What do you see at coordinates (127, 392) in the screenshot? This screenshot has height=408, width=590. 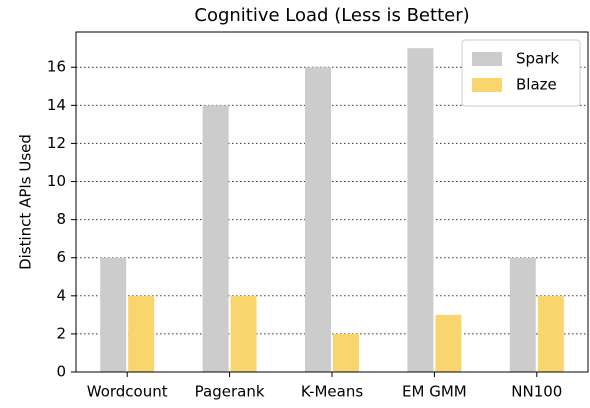 I see `x-tick-label: Wordcount` at bounding box center [127, 392].